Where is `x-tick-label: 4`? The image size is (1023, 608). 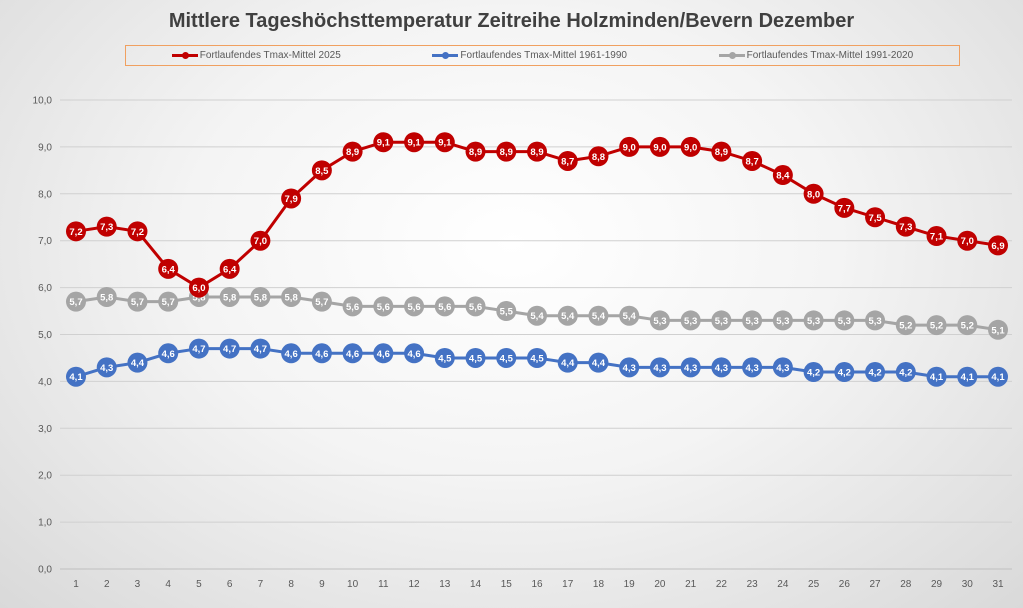 x-tick-label: 4 is located at coordinates (168, 584).